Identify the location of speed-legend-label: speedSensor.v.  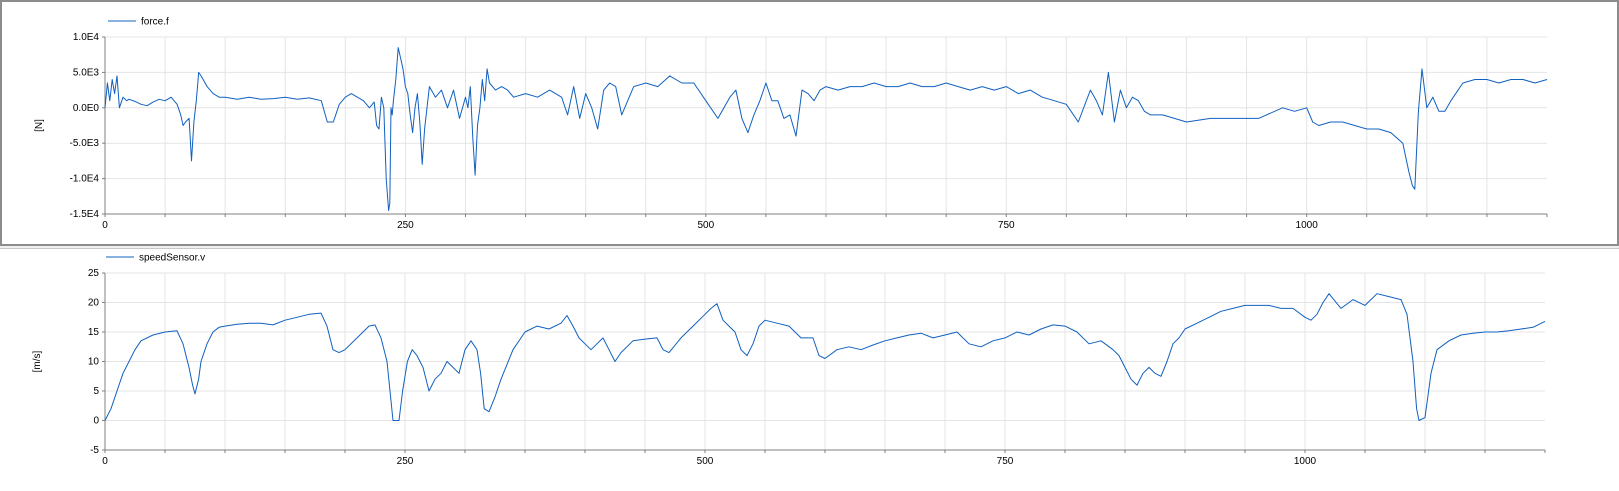
(172, 258).